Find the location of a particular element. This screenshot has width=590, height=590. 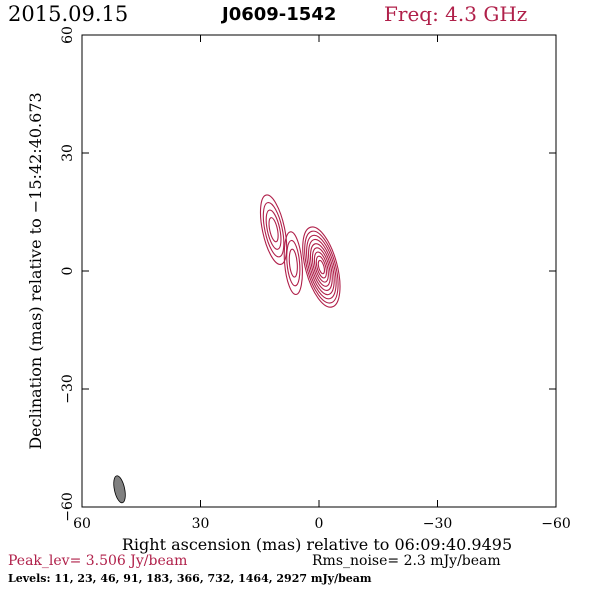

x-tick-label: 0 is located at coordinates (319, 524).